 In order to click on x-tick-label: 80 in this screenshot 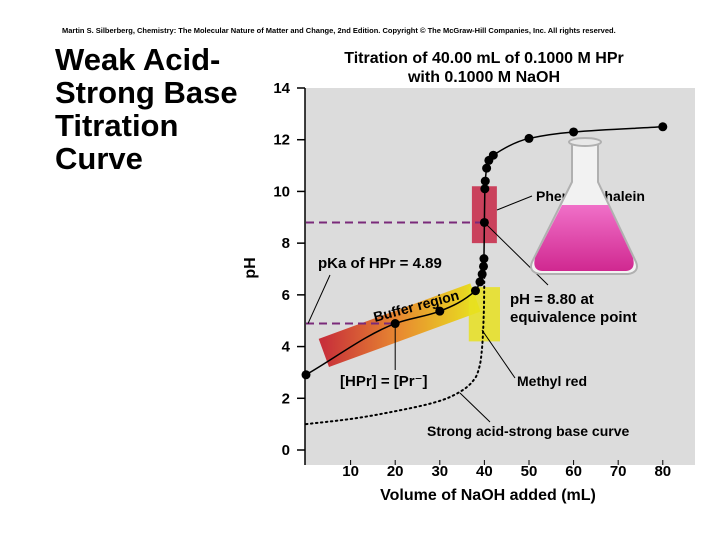, I will do `click(662, 471)`.